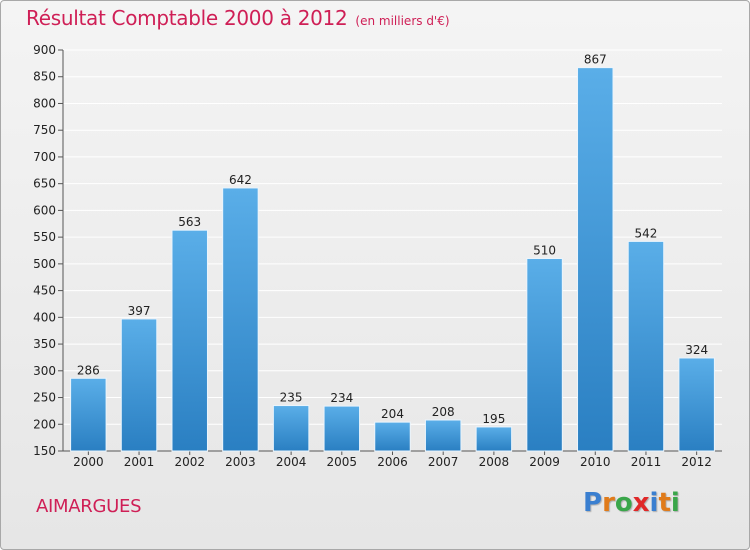 This screenshot has width=750, height=550. I want to click on logo-letter: x, so click(641, 503).